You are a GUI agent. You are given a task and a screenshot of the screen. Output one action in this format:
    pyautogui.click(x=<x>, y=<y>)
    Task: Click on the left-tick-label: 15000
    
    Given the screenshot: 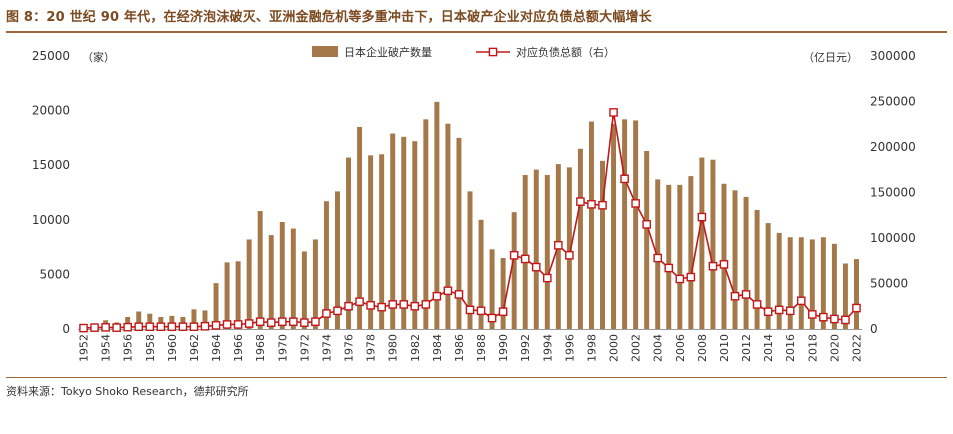 What is the action you would take?
    pyautogui.click(x=51, y=165)
    